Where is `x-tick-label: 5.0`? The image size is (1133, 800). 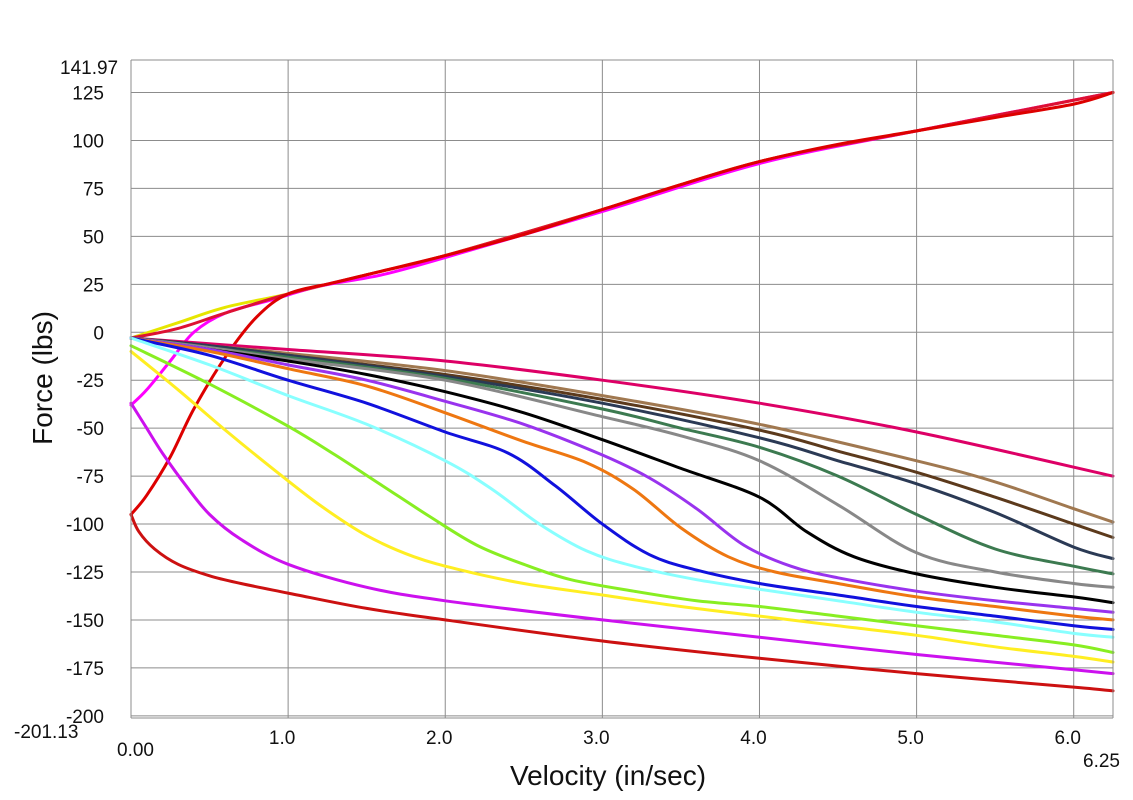
x-tick-label: 5.0 is located at coordinates (910, 738).